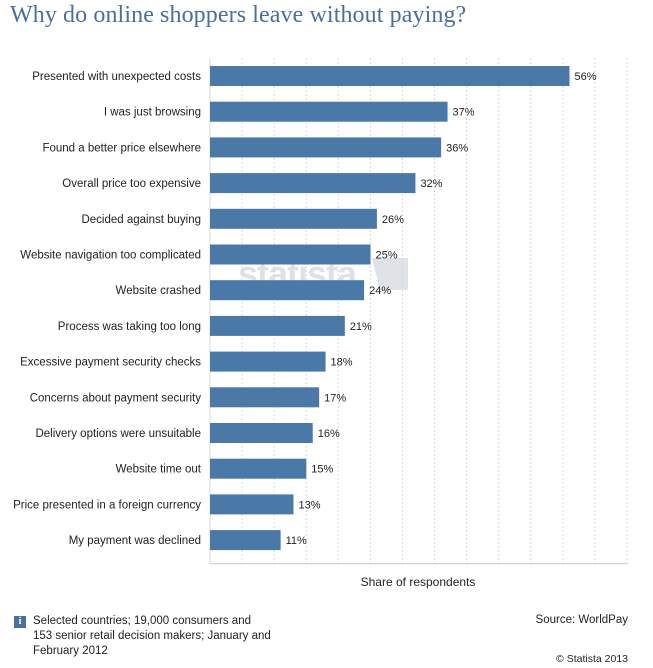 The width and height of the screenshot is (653, 668). Describe the element at coordinates (121, 148) in the screenshot. I see `category-label: Found a better price elsewhere` at that location.